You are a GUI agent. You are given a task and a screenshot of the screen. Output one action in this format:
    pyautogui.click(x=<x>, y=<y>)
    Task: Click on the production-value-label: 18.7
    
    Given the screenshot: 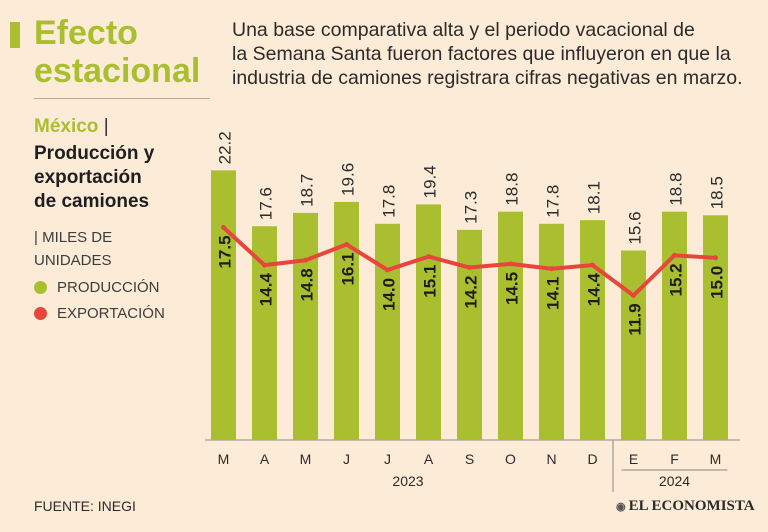 What is the action you would take?
    pyautogui.click(x=307, y=190)
    